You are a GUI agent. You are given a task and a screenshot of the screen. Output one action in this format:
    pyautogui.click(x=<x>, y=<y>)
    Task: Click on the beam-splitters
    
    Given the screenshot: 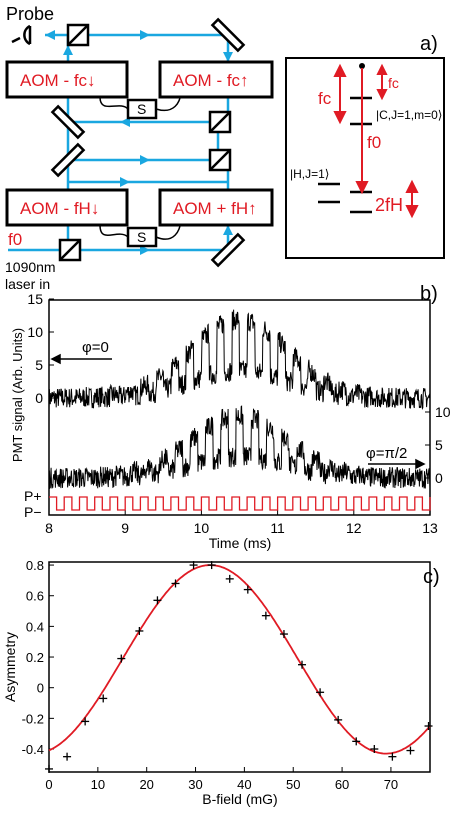 What is the action you would take?
    pyautogui.click(x=145, y=142)
    